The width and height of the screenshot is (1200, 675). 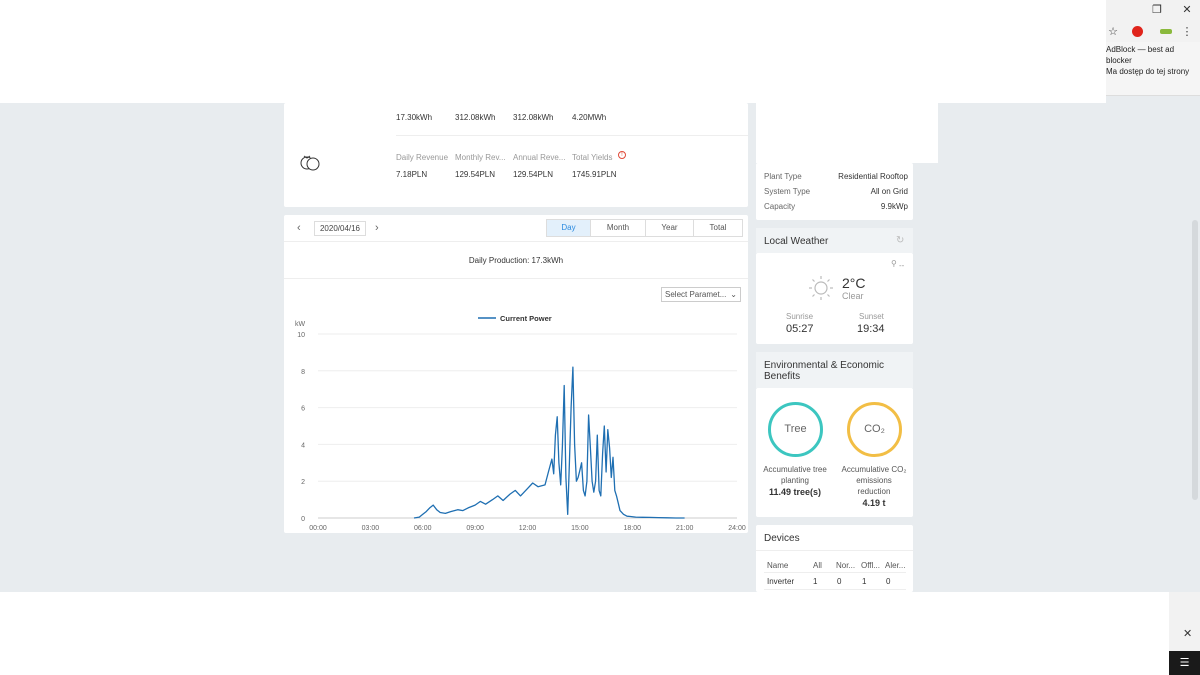 I want to click on devices-header-all: All, so click(x=817, y=565).